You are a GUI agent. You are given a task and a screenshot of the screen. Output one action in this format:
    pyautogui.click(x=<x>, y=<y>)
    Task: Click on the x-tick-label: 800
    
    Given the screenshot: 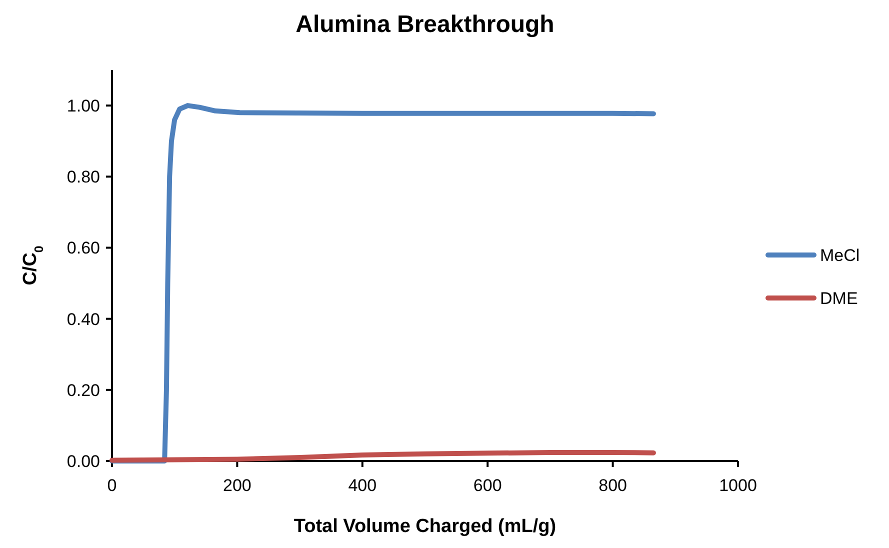 What is the action you would take?
    pyautogui.click(x=612, y=485)
    